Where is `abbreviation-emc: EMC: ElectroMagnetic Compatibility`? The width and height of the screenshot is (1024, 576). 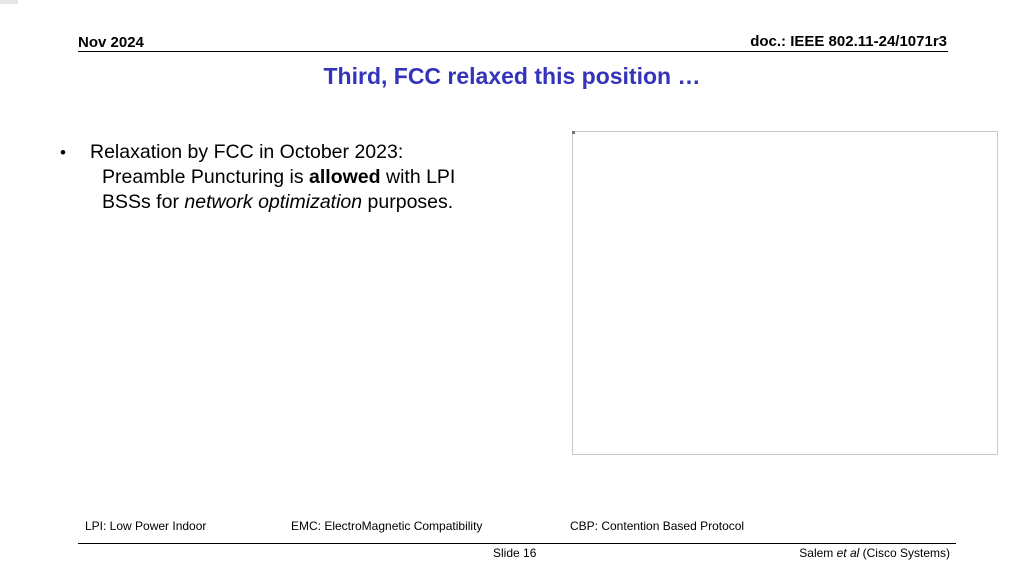 abbreviation-emc: EMC: ElectroMagnetic Compatibility is located at coordinates (387, 526).